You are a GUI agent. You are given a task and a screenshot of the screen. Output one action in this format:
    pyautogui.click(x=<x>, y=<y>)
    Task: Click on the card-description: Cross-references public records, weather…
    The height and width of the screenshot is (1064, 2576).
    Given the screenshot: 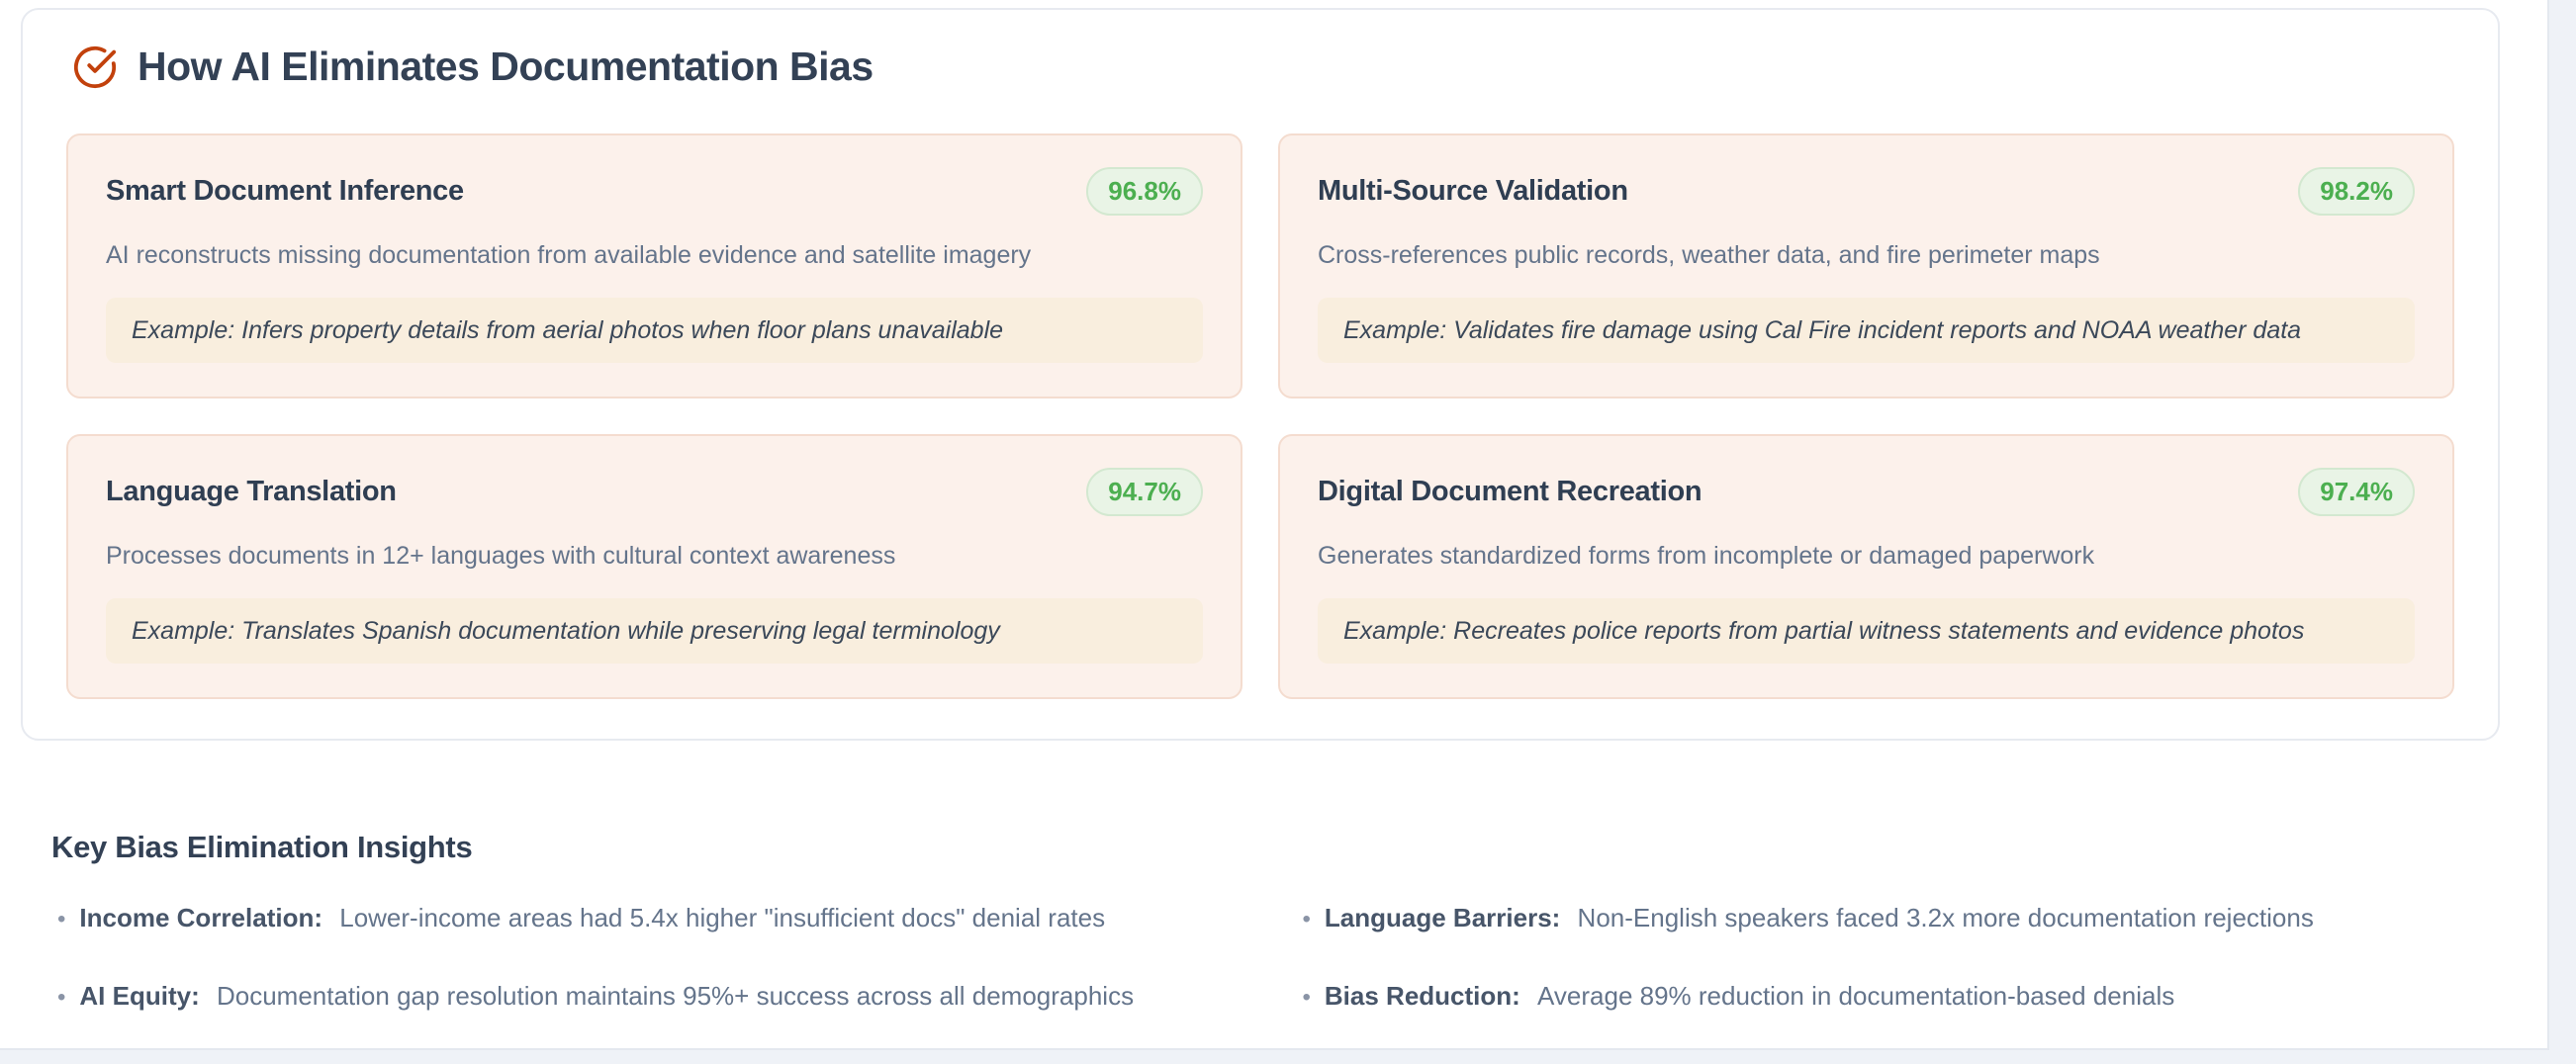 What is the action you would take?
    pyautogui.click(x=1709, y=255)
    